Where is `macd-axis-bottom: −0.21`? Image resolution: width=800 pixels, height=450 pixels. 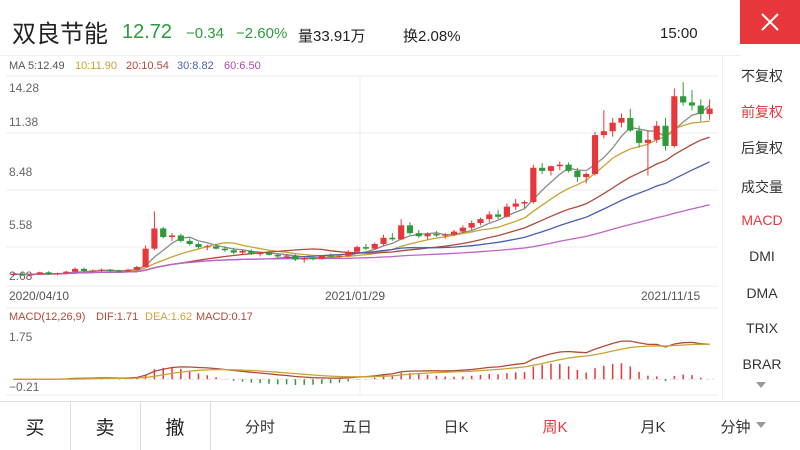 macd-axis-bottom: −0.21 is located at coordinates (24, 387).